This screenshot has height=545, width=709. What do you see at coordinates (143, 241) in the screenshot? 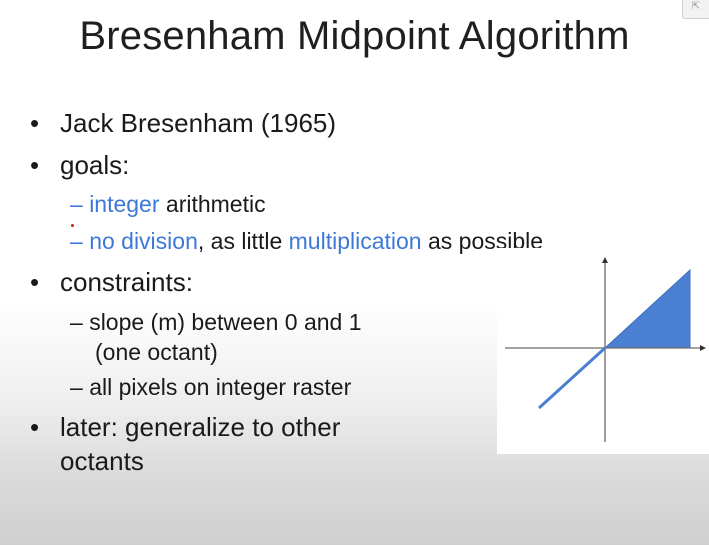
I see `highlight-no-division: no division` at bounding box center [143, 241].